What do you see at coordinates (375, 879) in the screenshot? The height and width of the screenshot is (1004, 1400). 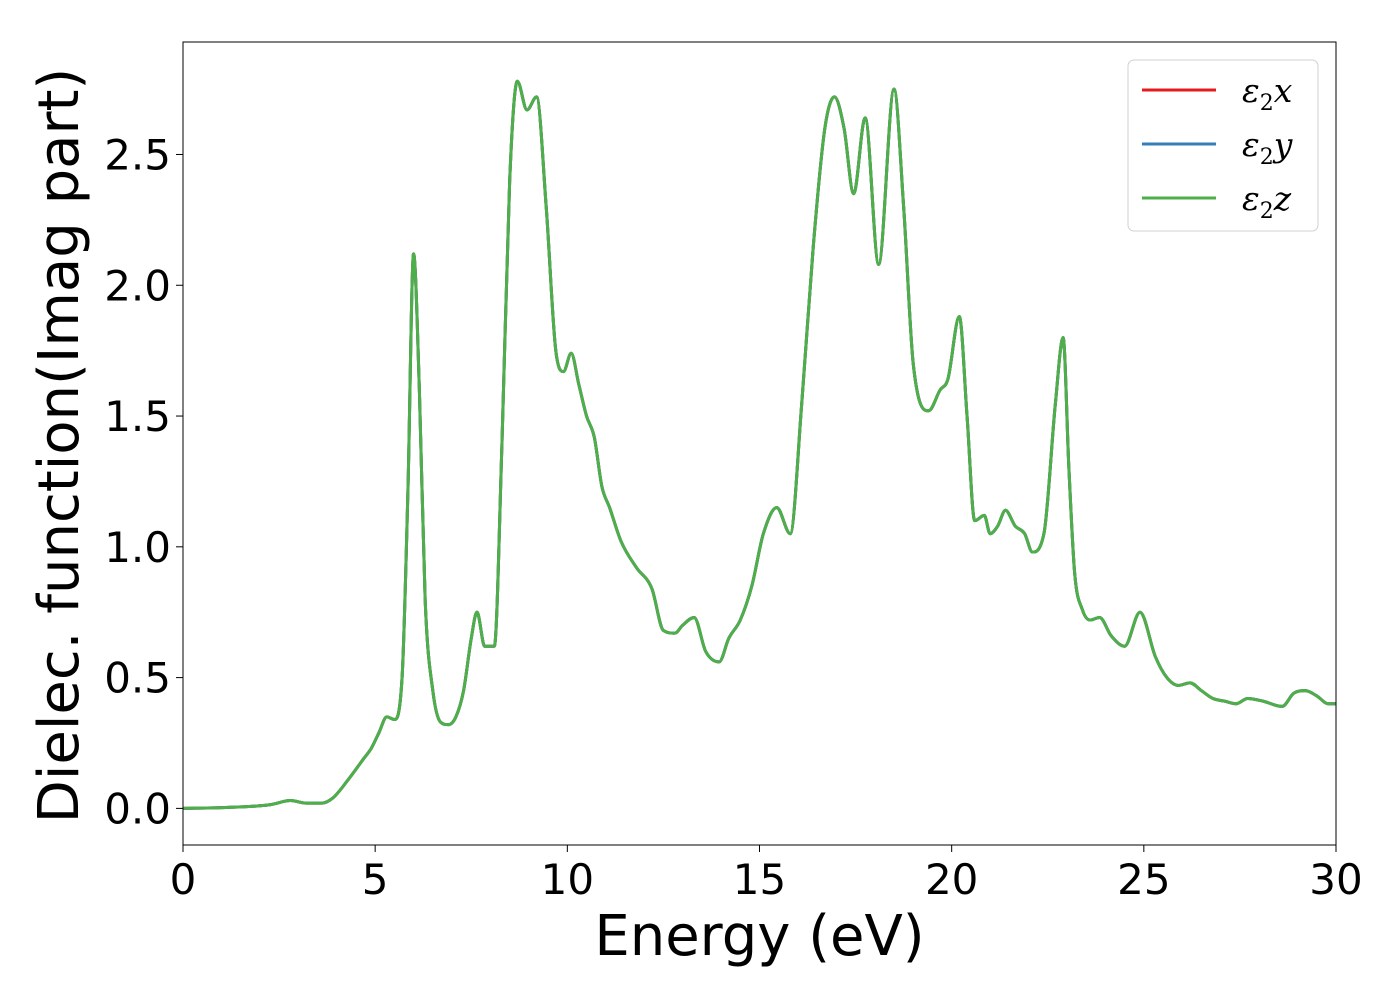 I see `x-tick-label: 5` at bounding box center [375, 879].